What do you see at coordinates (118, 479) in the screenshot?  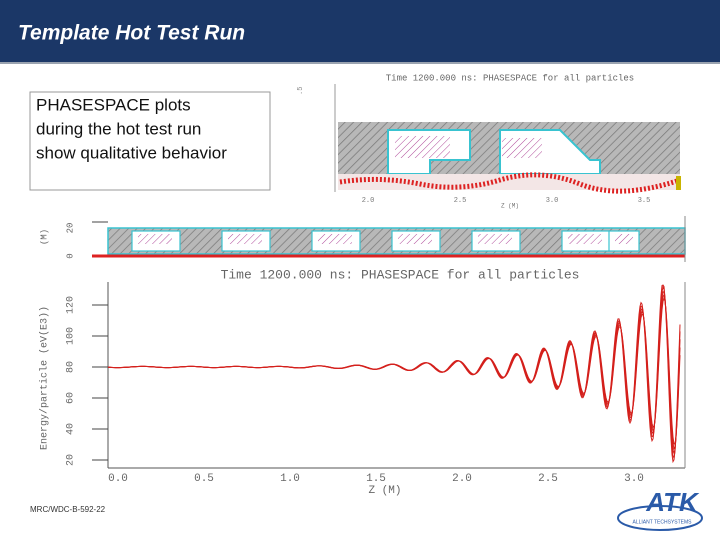 I see `x-tick-label: 0.0` at bounding box center [118, 479].